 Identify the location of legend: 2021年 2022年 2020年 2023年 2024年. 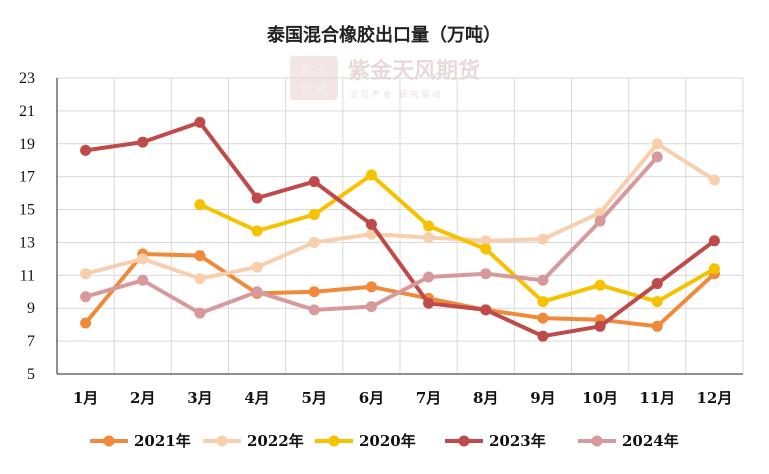
(384, 441).